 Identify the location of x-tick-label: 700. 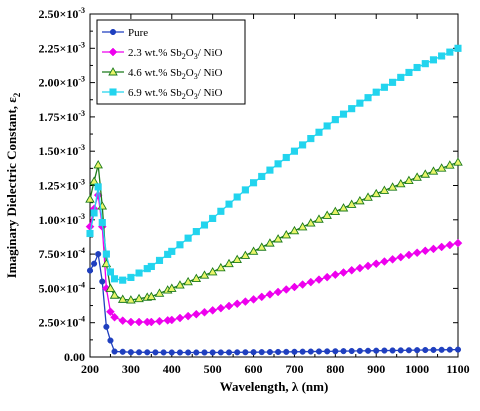
(294, 369).